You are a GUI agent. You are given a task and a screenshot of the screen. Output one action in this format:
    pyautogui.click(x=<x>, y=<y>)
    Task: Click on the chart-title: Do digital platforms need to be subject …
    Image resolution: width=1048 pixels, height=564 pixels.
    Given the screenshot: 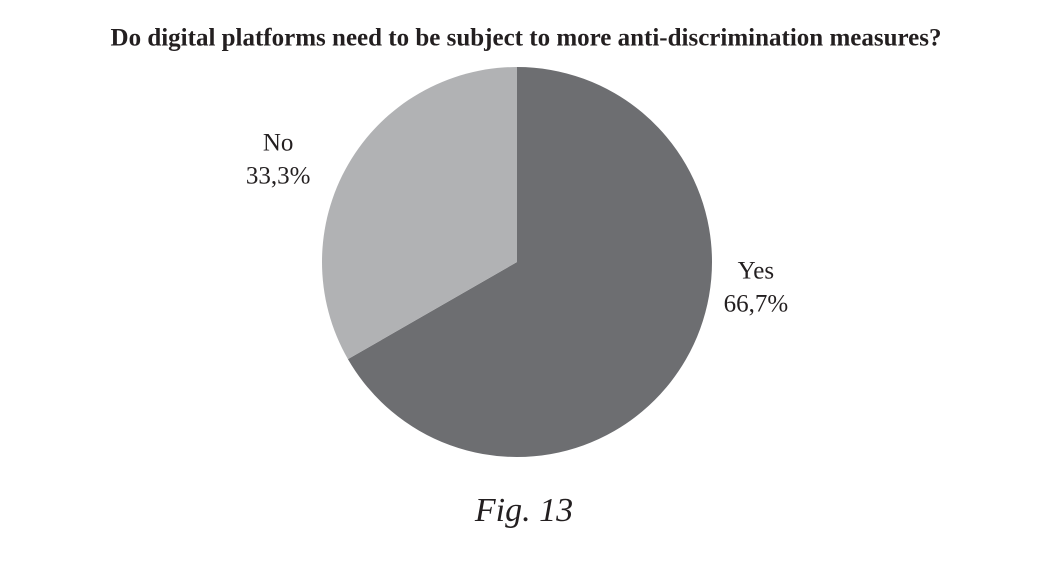 What is the action you would take?
    pyautogui.click(x=526, y=38)
    